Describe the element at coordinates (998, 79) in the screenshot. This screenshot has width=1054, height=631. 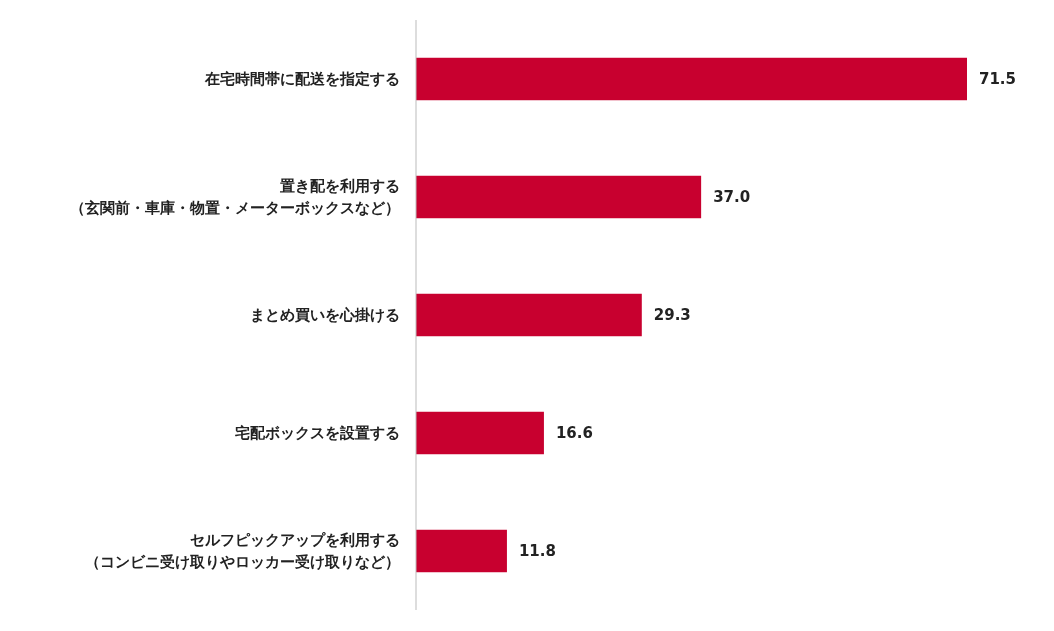
I see `data-label: 71.5` at that location.